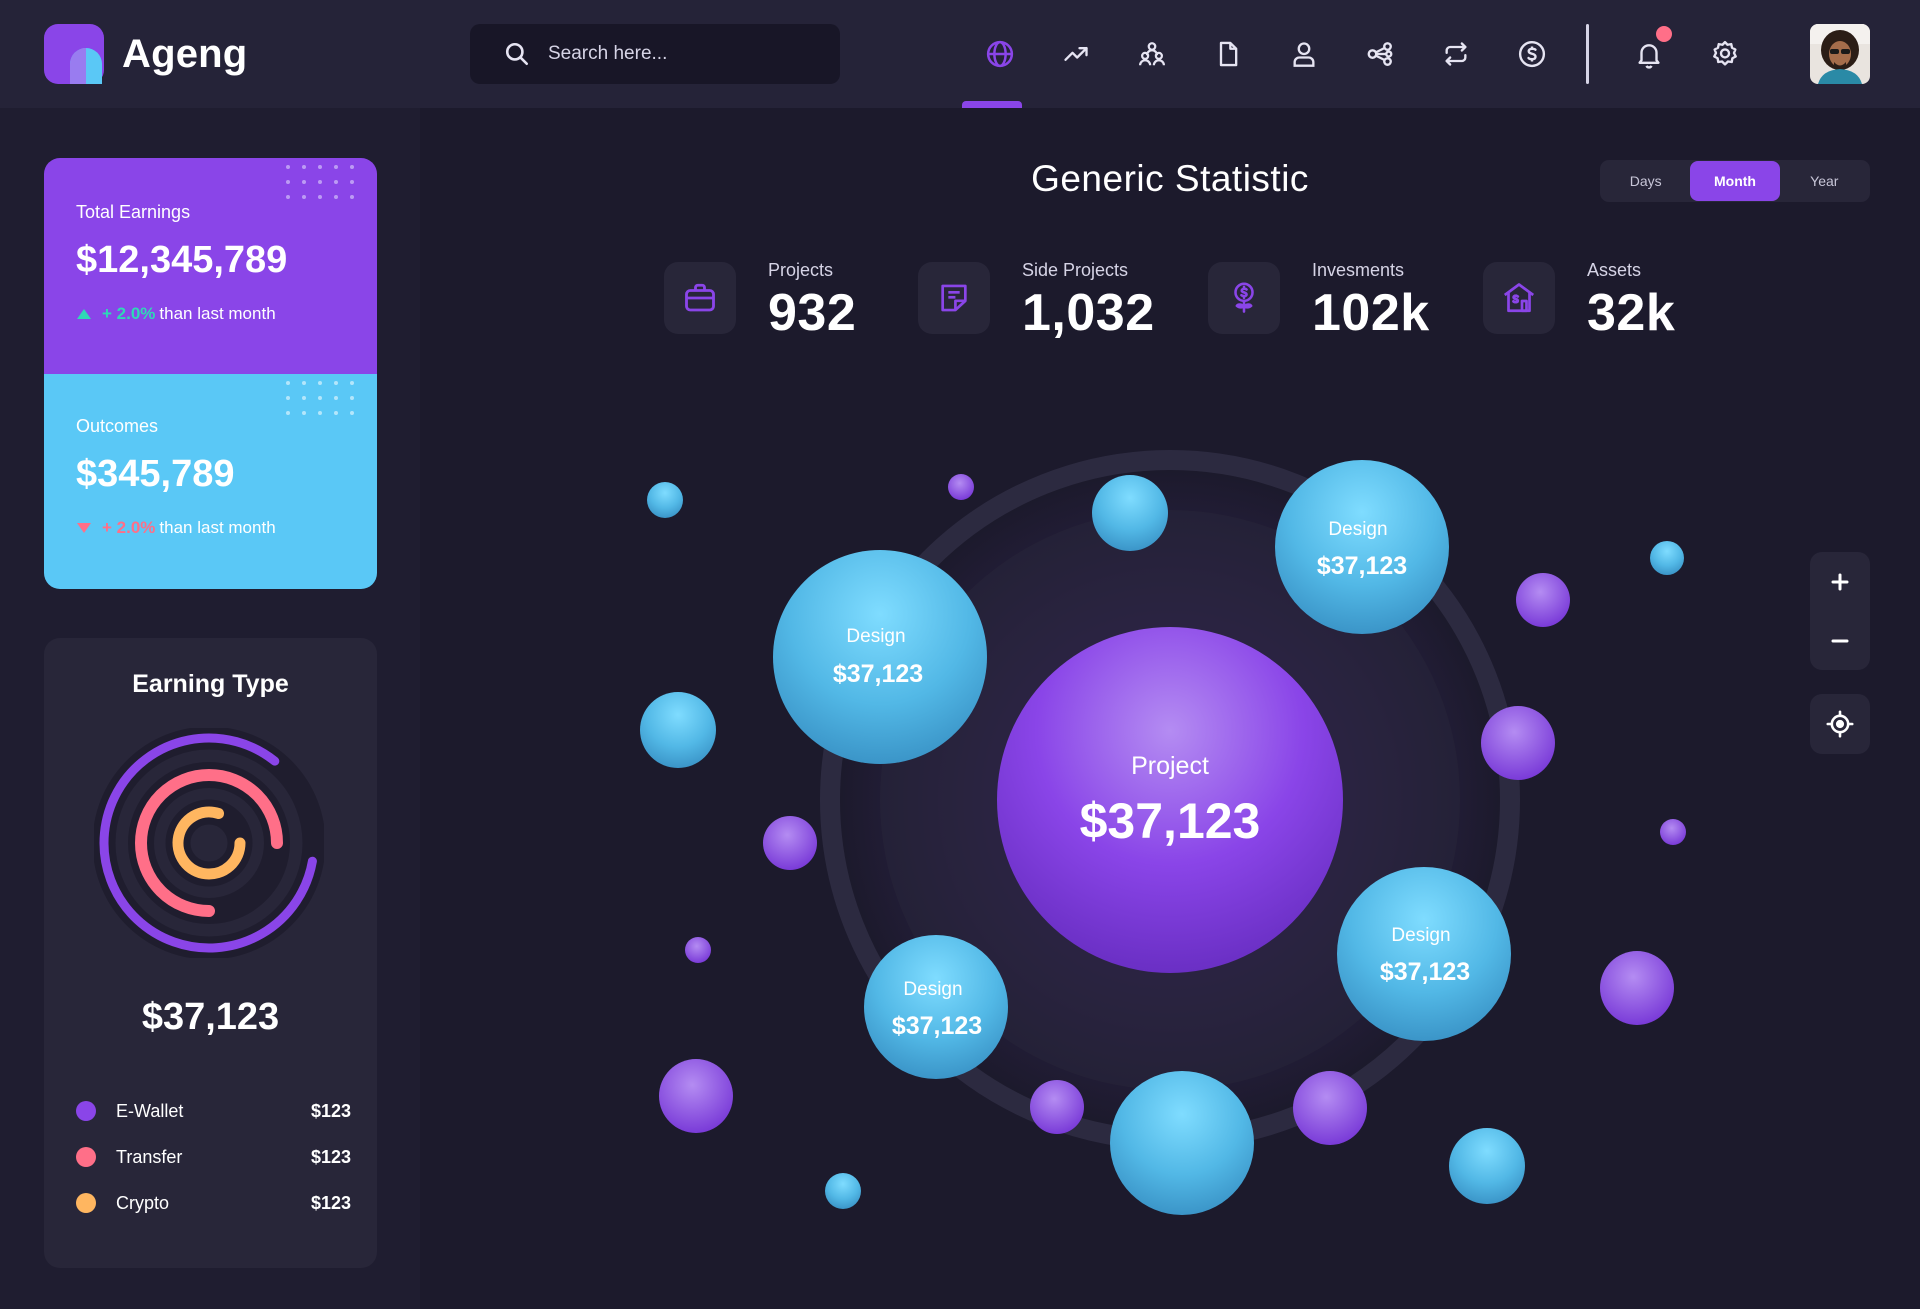 Image resolution: width=1920 pixels, height=1309 pixels. I want to click on gear-icon, so click(1725, 53).